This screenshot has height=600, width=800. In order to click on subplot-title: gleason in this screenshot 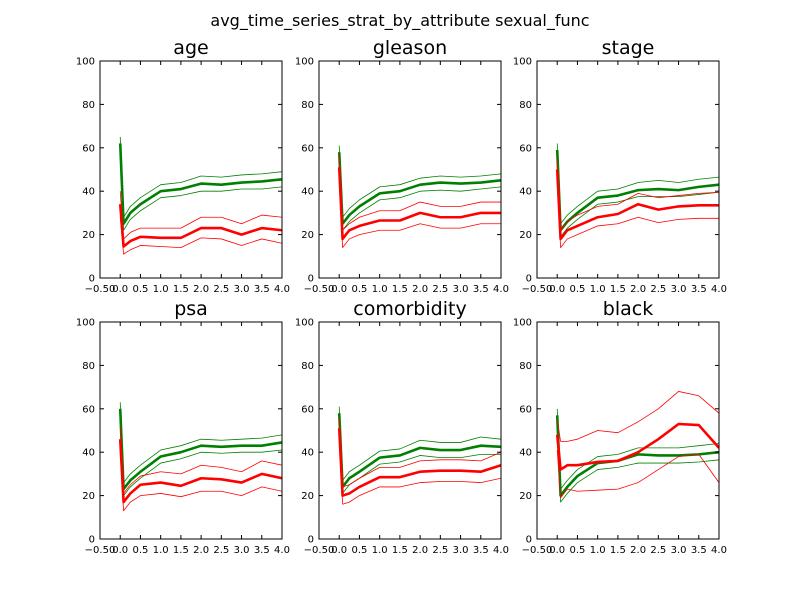, I will do `click(410, 48)`.